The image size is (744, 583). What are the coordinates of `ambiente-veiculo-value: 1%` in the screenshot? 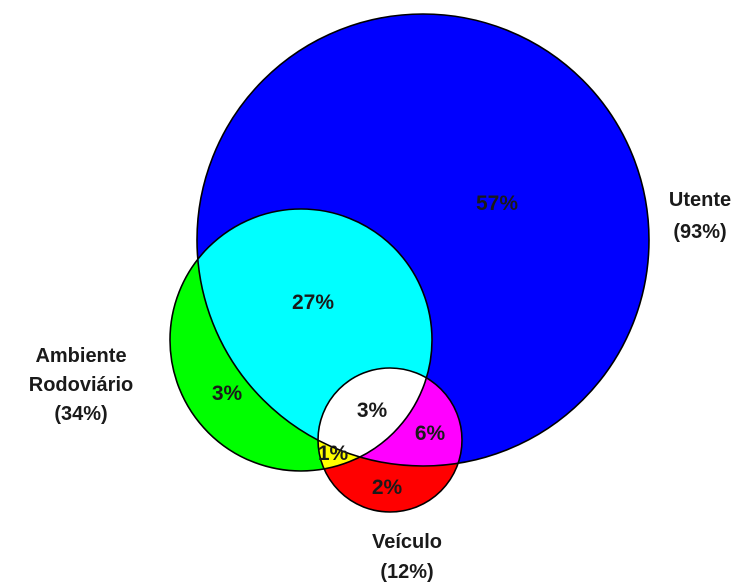 It's located at (333, 453).